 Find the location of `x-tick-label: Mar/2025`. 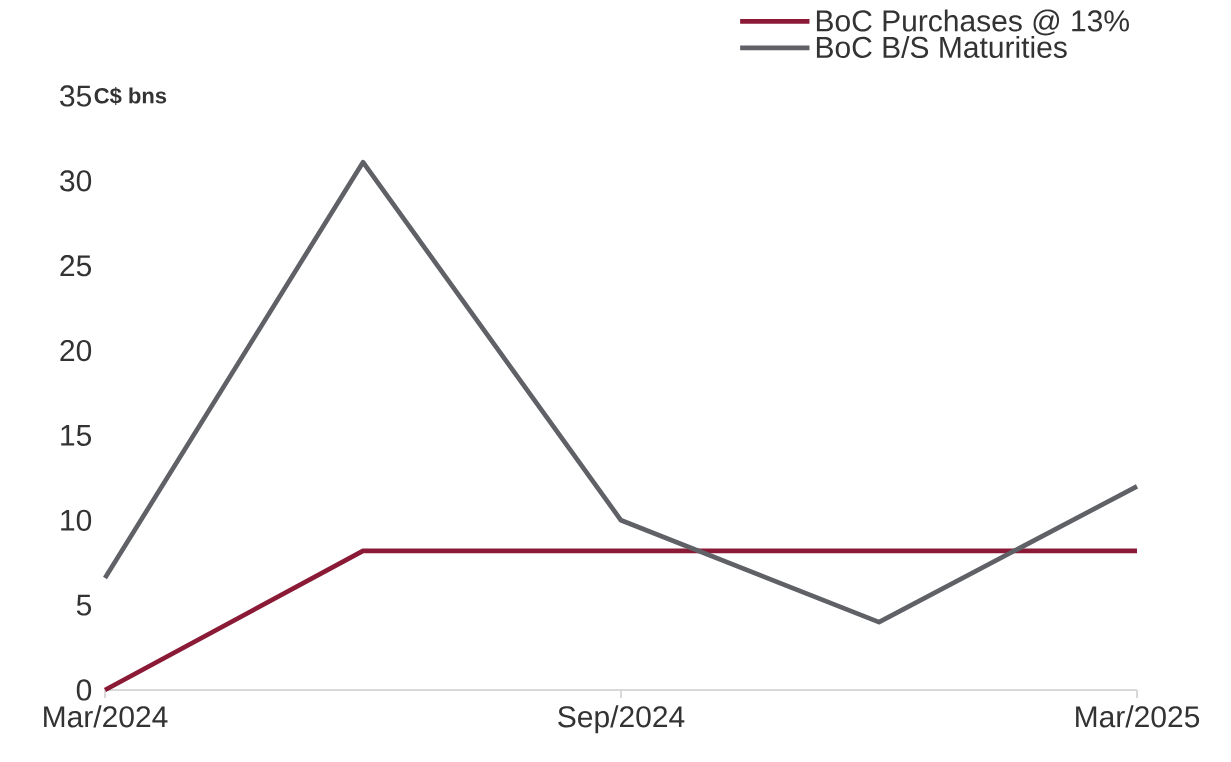

x-tick-label: Mar/2025 is located at coordinates (1138, 716).